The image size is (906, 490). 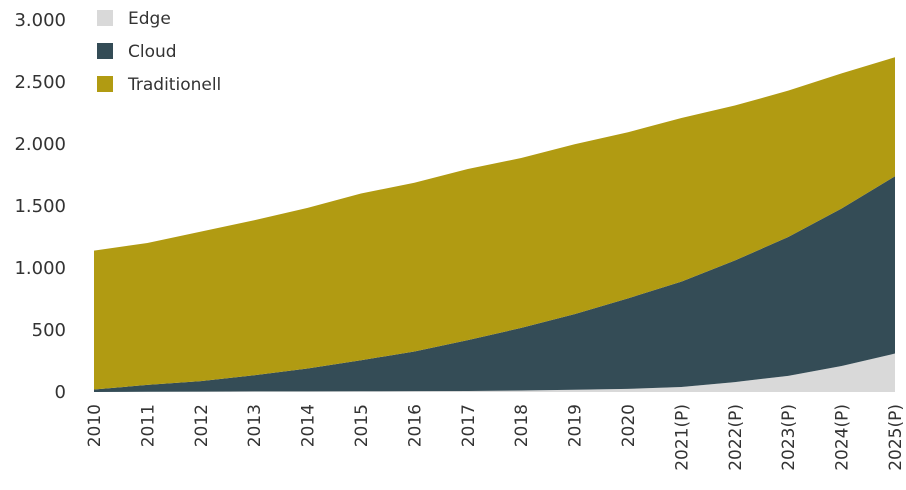 I want to click on y-tick-label: 500, so click(x=49, y=330).